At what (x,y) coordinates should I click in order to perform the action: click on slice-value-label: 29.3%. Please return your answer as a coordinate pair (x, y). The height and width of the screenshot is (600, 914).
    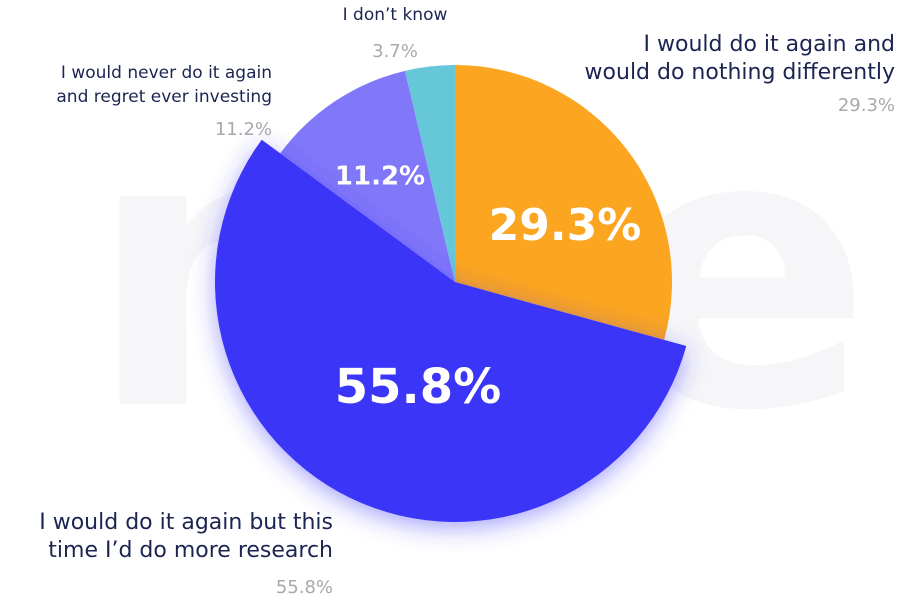
    Looking at the image, I should click on (565, 225).